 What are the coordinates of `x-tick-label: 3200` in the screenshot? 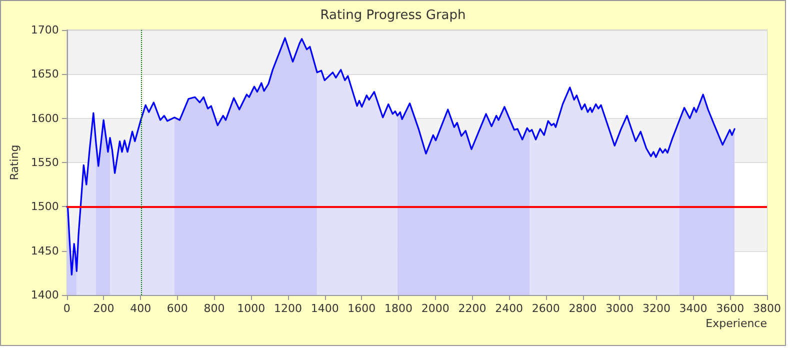 It's located at (656, 308).